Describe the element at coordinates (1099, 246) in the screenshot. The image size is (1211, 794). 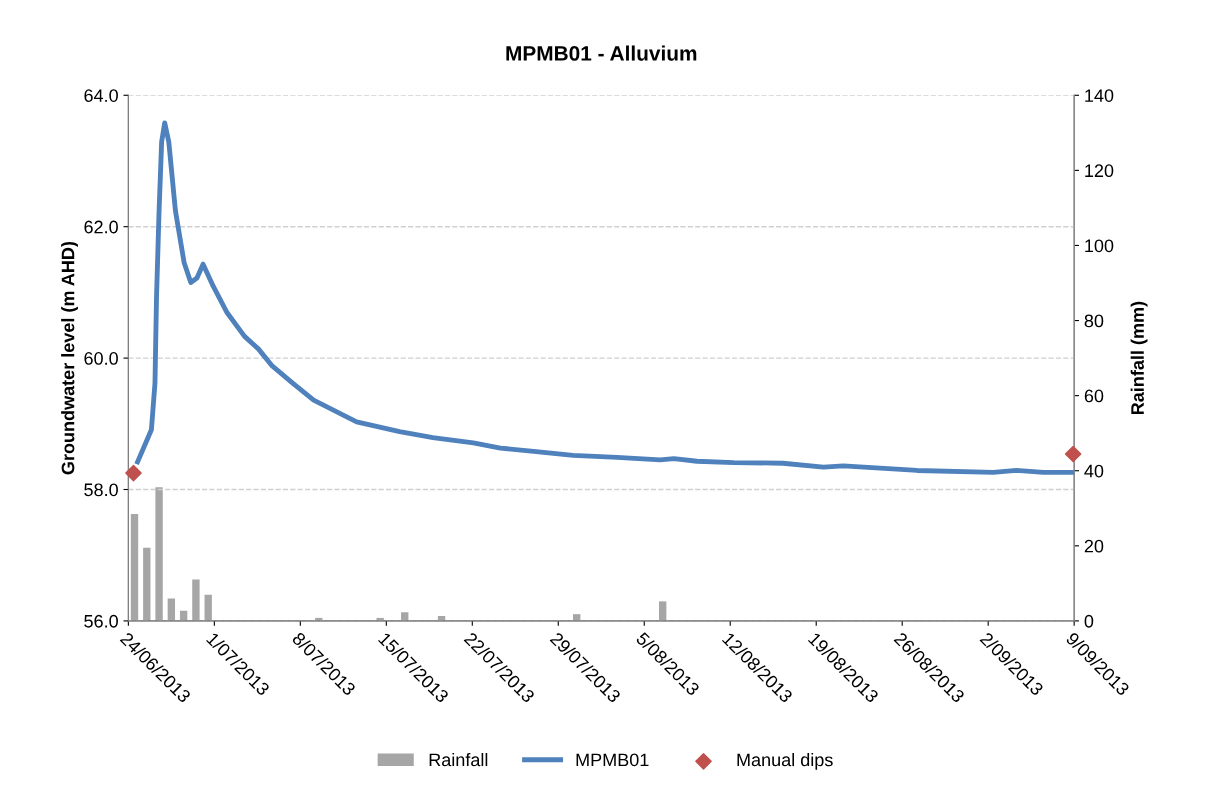
I see `y2-tick-label: 100` at that location.